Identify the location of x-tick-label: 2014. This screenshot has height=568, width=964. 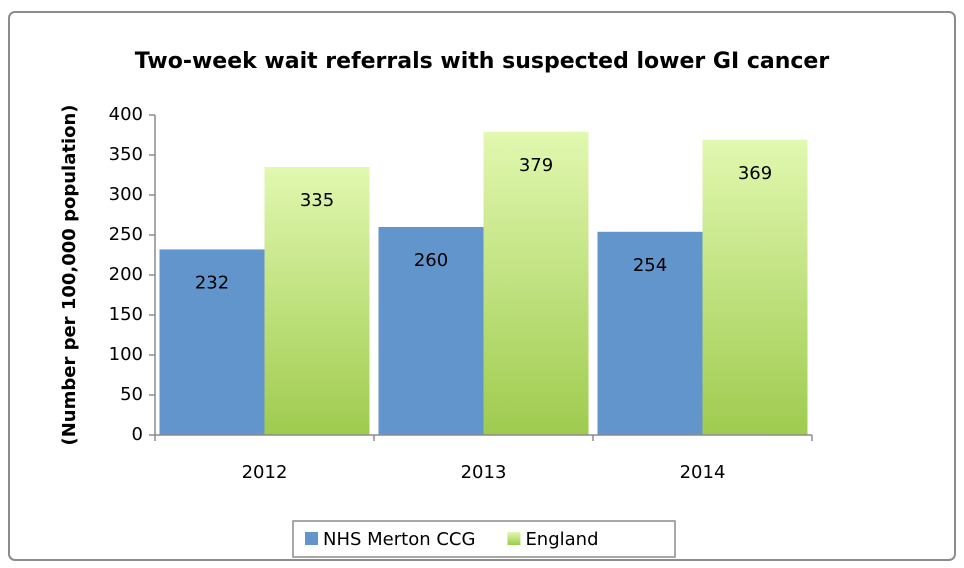
(703, 472).